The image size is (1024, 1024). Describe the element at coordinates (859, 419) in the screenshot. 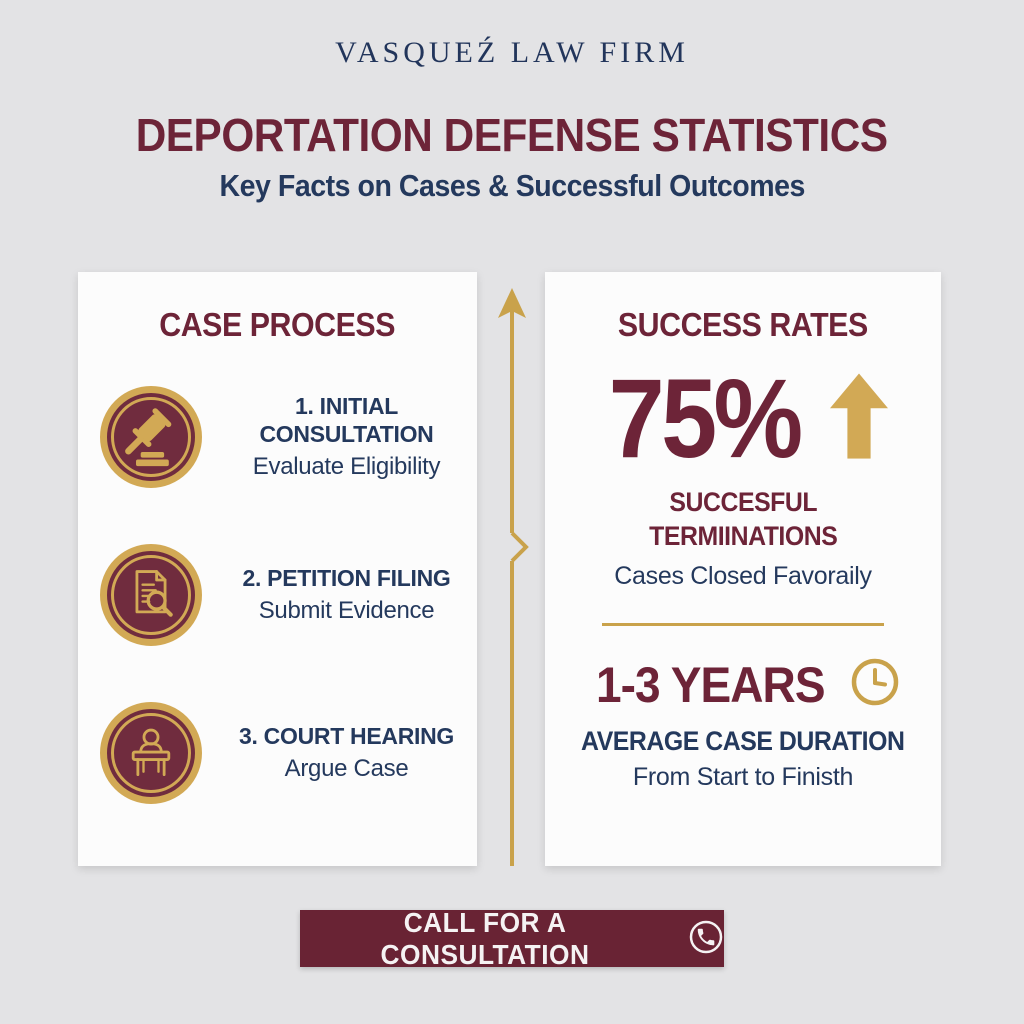

I see `up-arrow-icon` at that location.